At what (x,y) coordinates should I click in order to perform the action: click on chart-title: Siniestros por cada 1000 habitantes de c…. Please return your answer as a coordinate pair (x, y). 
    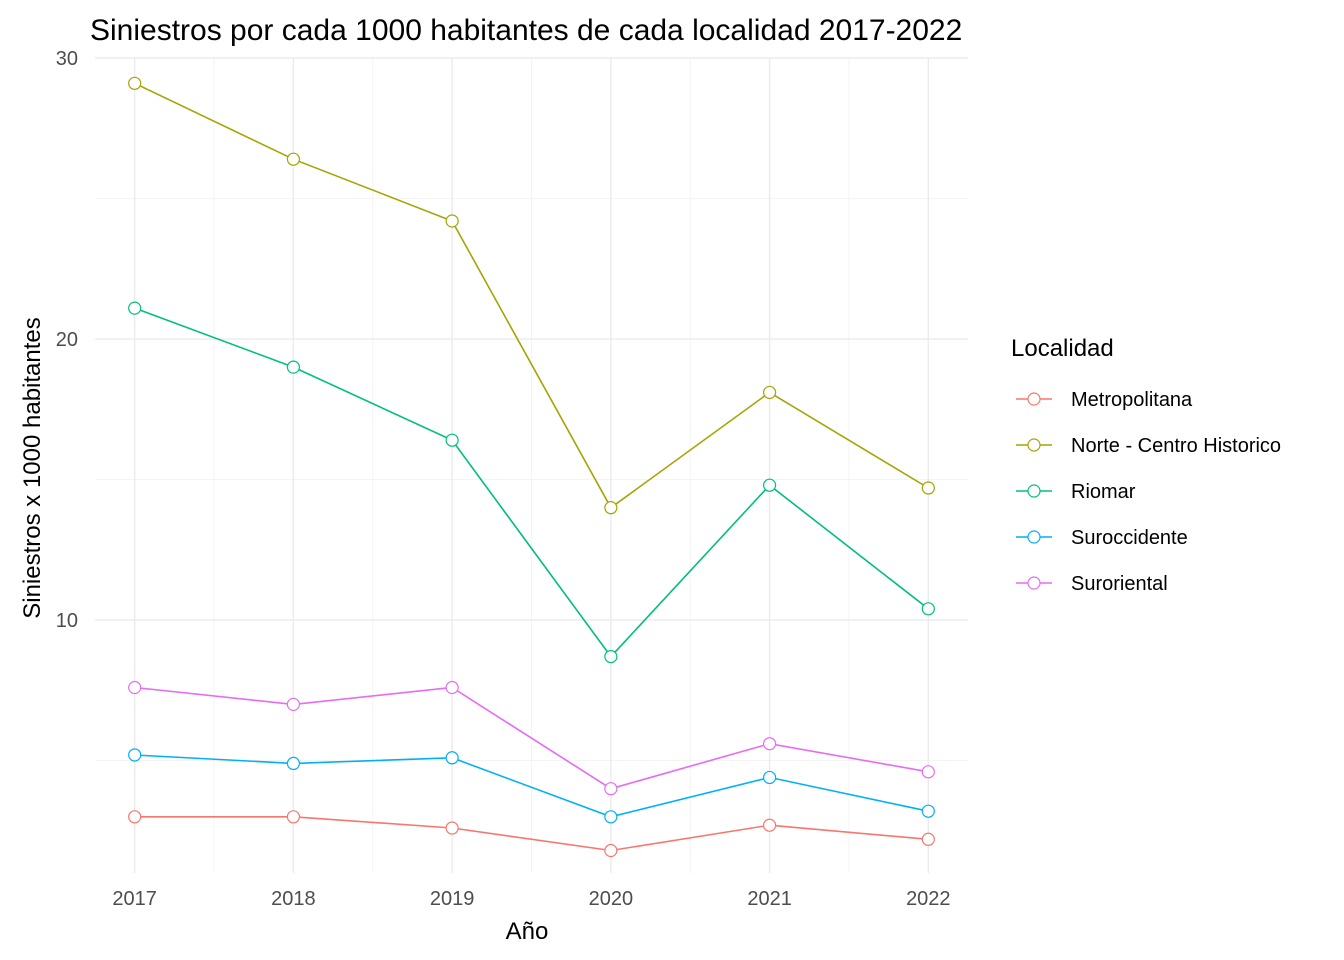
    Looking at the image, I should click on (526, 30).